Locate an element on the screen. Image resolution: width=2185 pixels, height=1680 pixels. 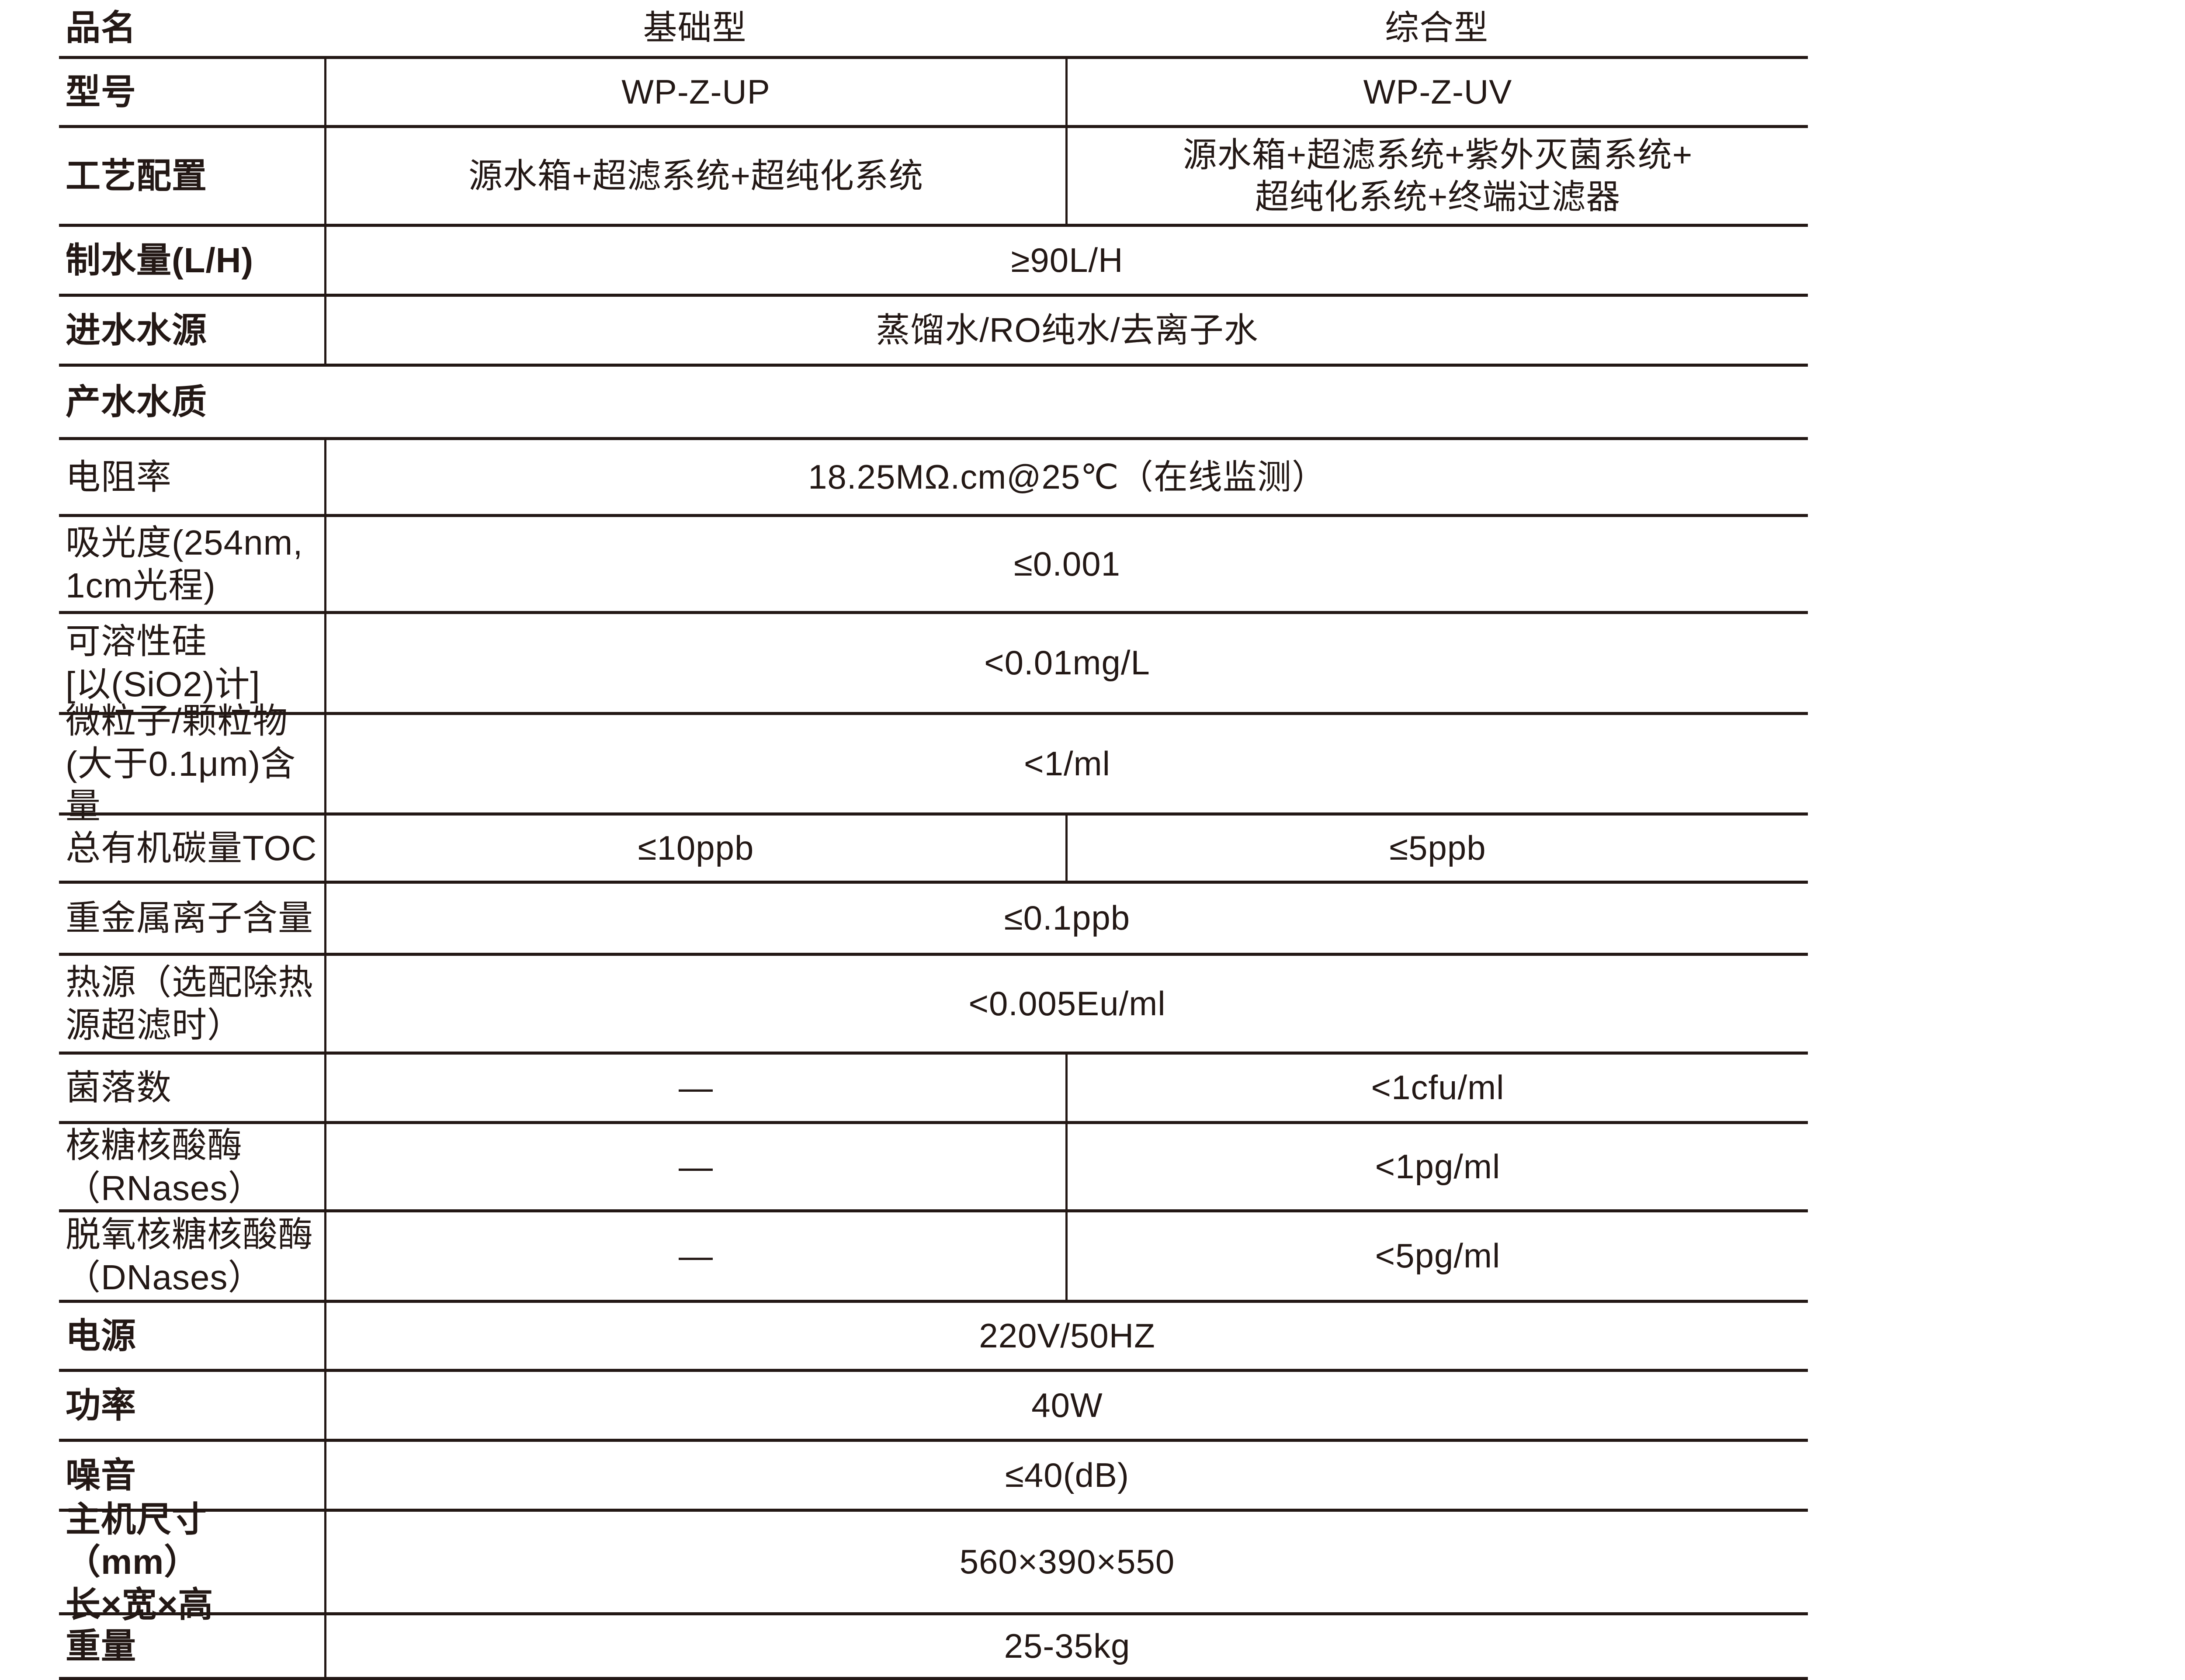
row-label: 主机尺寸（mm） 长×宽×高 is located at coordinates (140, 1562).